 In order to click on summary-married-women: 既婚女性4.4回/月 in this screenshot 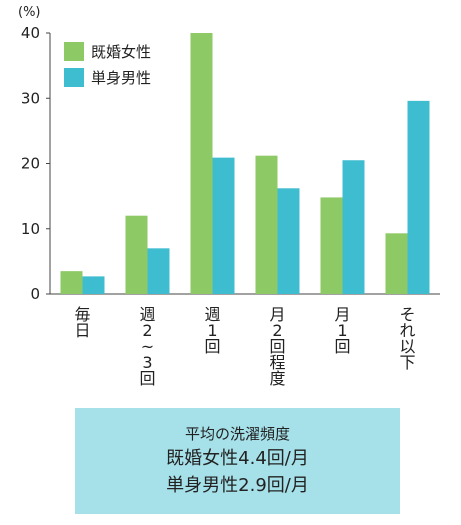, I will do `click(237, 458)`.